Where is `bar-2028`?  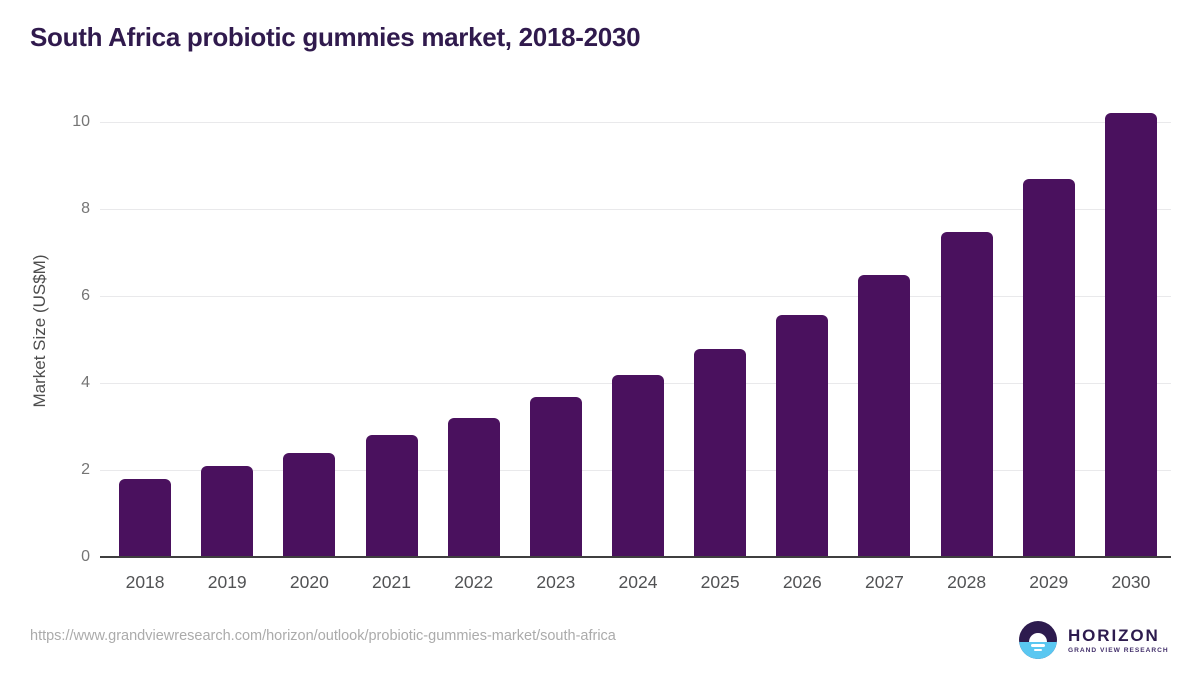
bar-2028 is located at coordinates (966, 394).